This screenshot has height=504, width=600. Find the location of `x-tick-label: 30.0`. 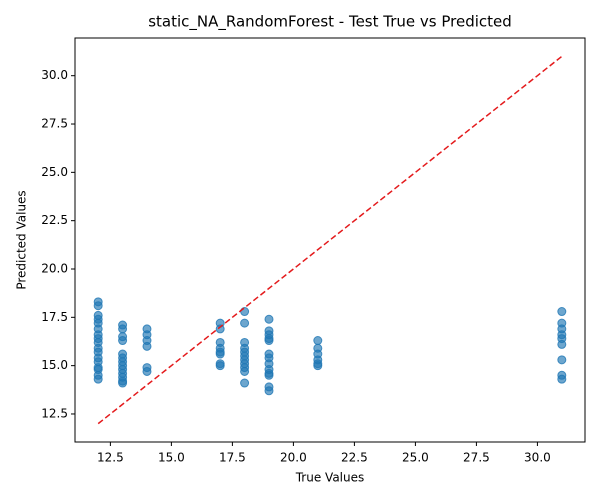

x-tick-label: 30.0 is located at coordinates (537, 458).